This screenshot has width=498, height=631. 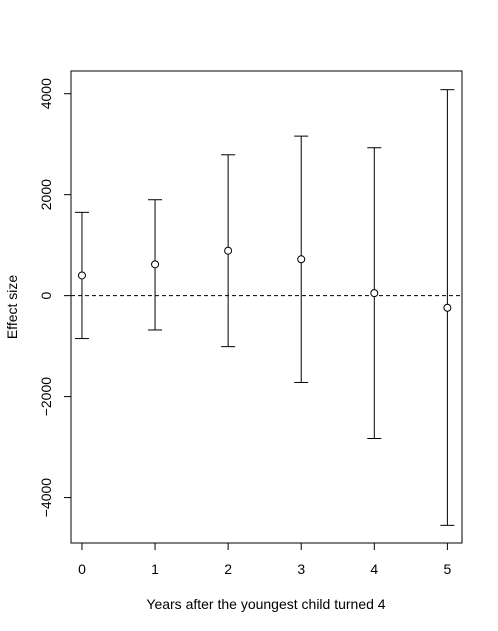 I want to click on x-axis-label: Years after the youngest child turned 4, so click(x=265, y=604).